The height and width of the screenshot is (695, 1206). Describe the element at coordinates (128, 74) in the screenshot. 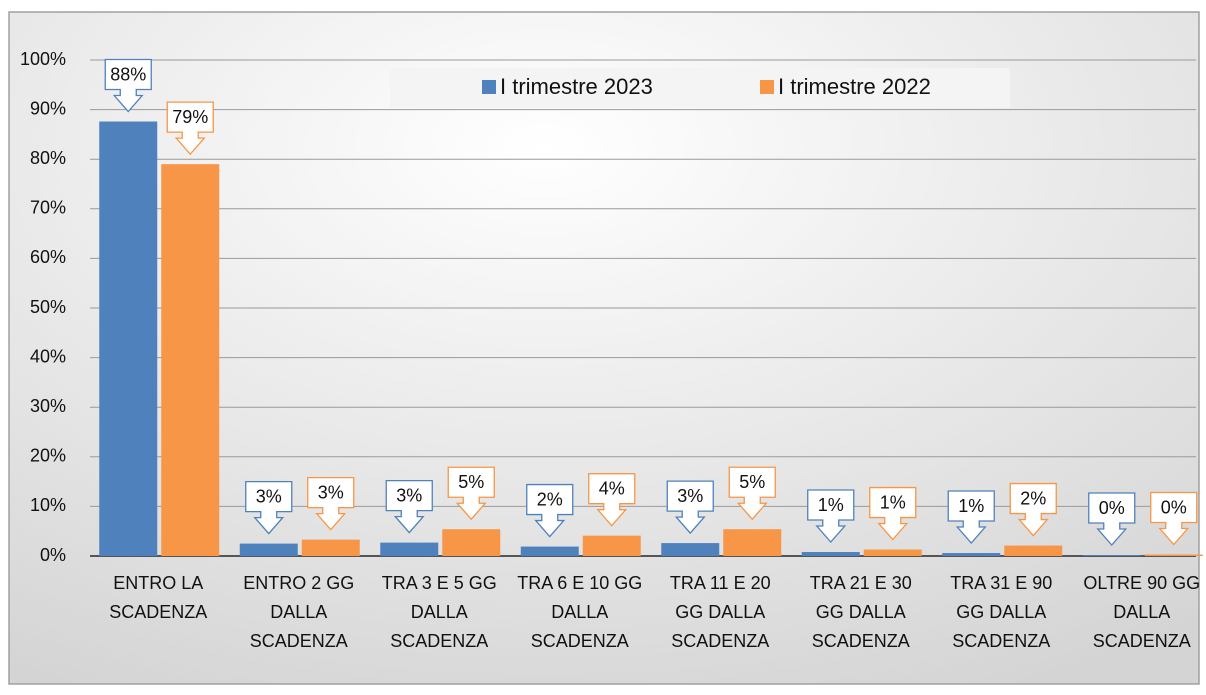

I see `data-label: 88%` at that location.